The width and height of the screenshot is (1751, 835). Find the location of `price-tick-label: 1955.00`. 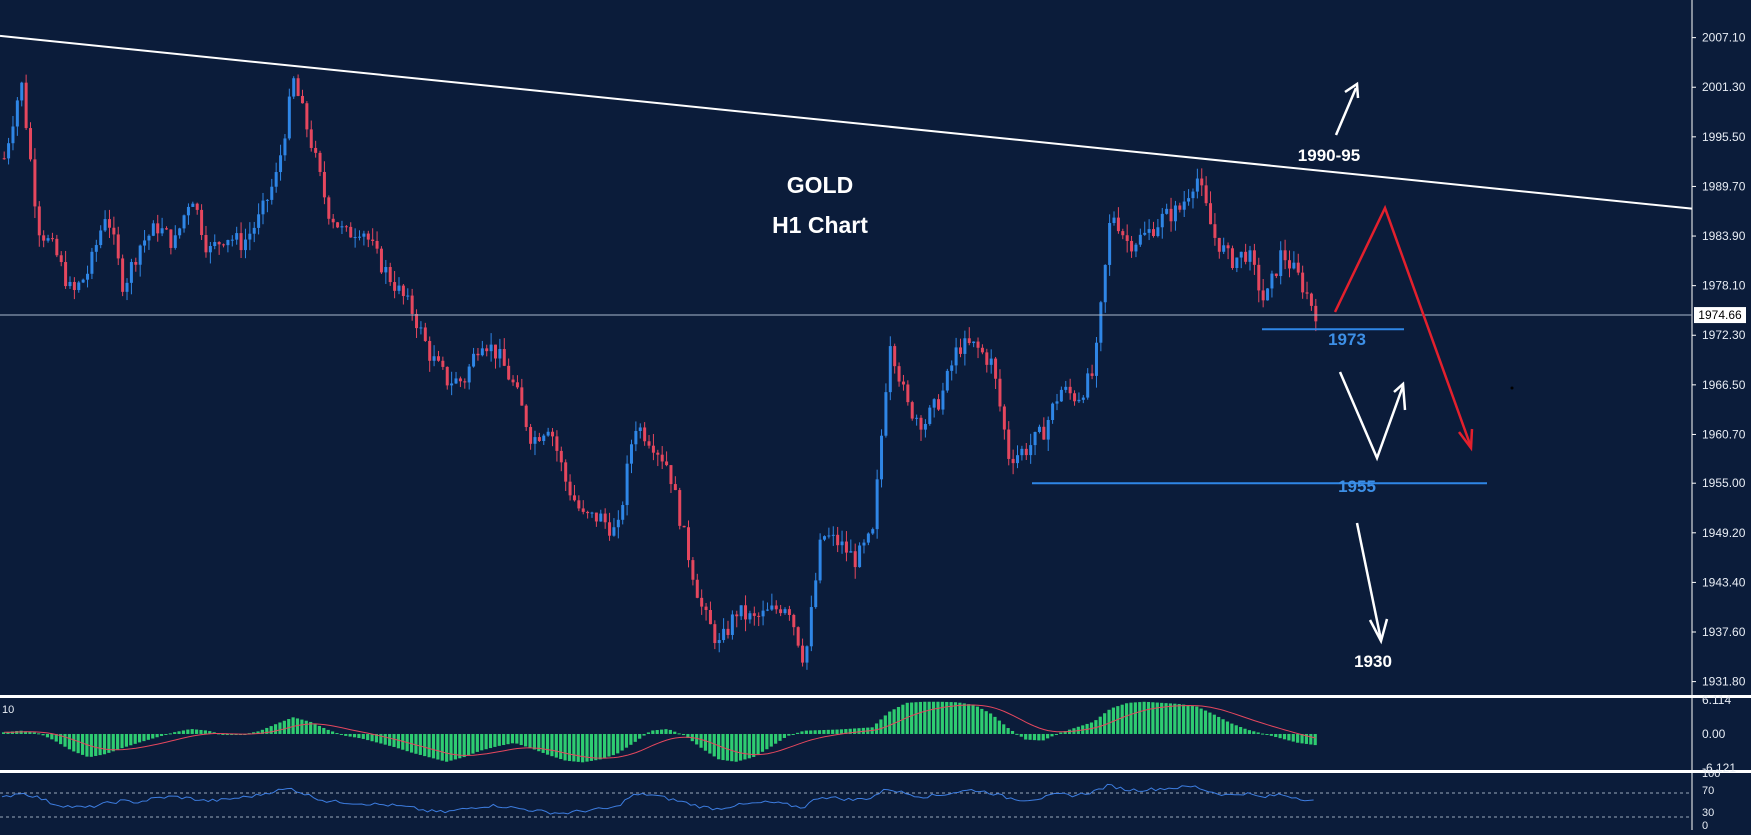

price-tick-label: 1955.00 is located at coordinates (1724, 483).